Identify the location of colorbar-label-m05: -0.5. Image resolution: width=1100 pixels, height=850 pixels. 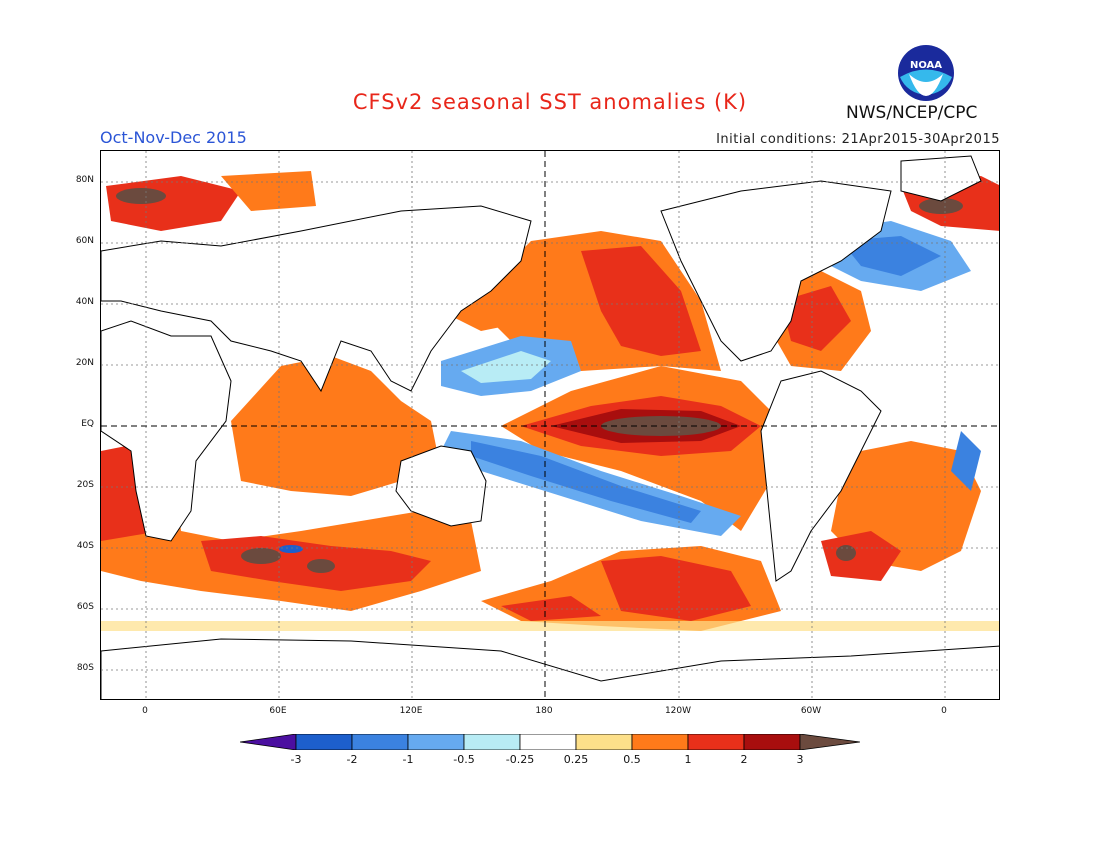
(464, 759).